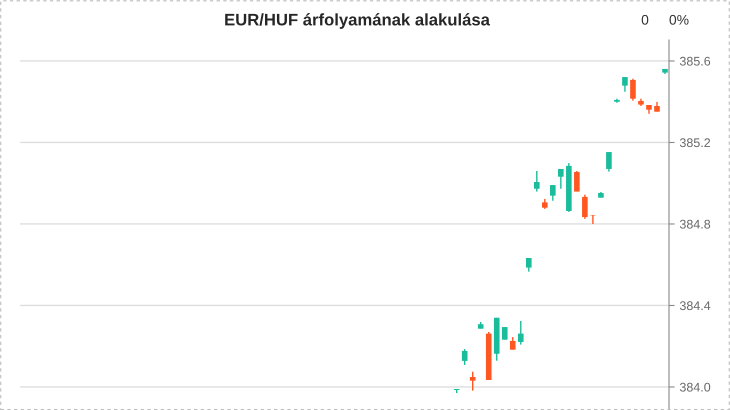 The width and height of the screenshot is (730, 410). I want to click on y-tick-label: 384.0, so click(695, 387).